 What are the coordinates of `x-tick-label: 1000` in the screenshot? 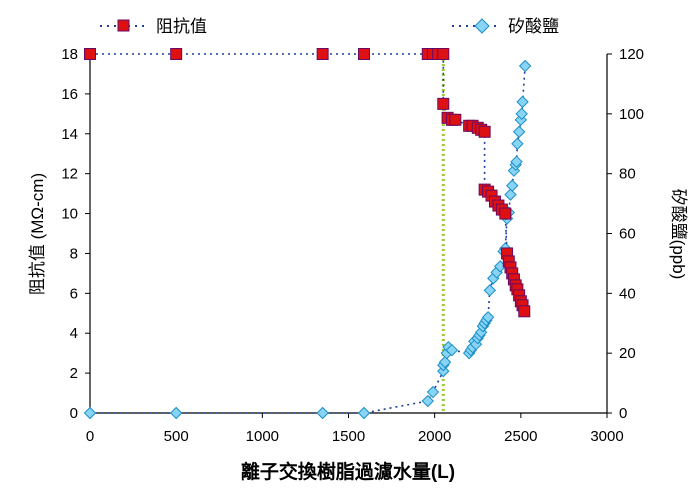 It's located at (262, 436).